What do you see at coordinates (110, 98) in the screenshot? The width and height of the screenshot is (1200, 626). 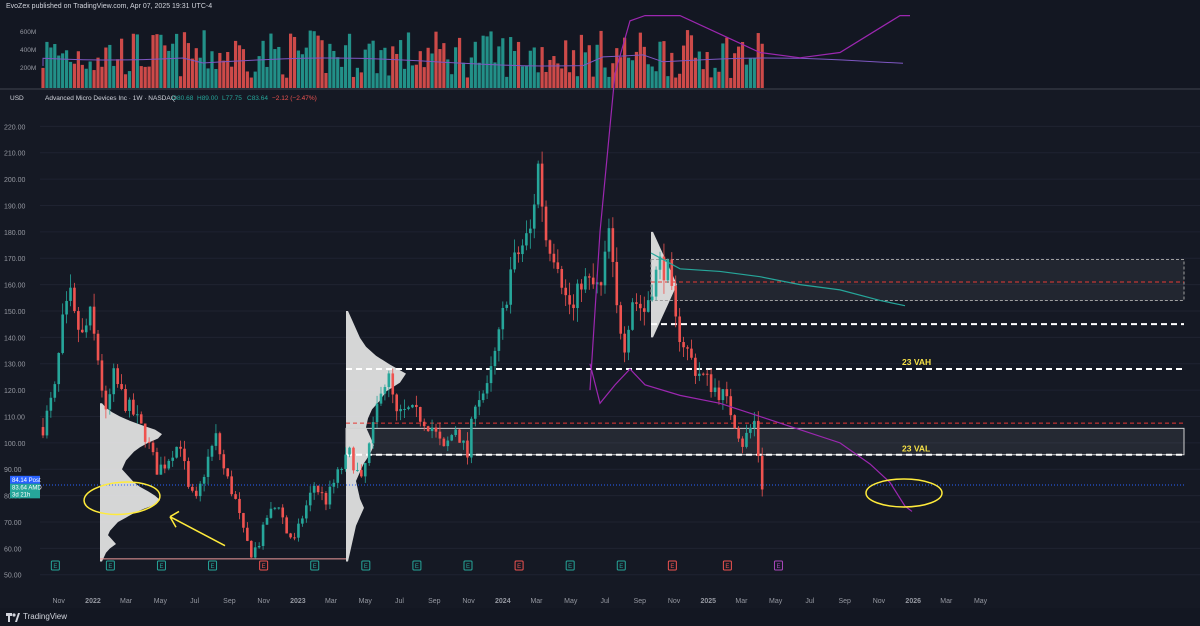 I see `symbol-title: Advanced Micro Devices Inc · 1W · NASDAQ` at bounding box center [110, 98].